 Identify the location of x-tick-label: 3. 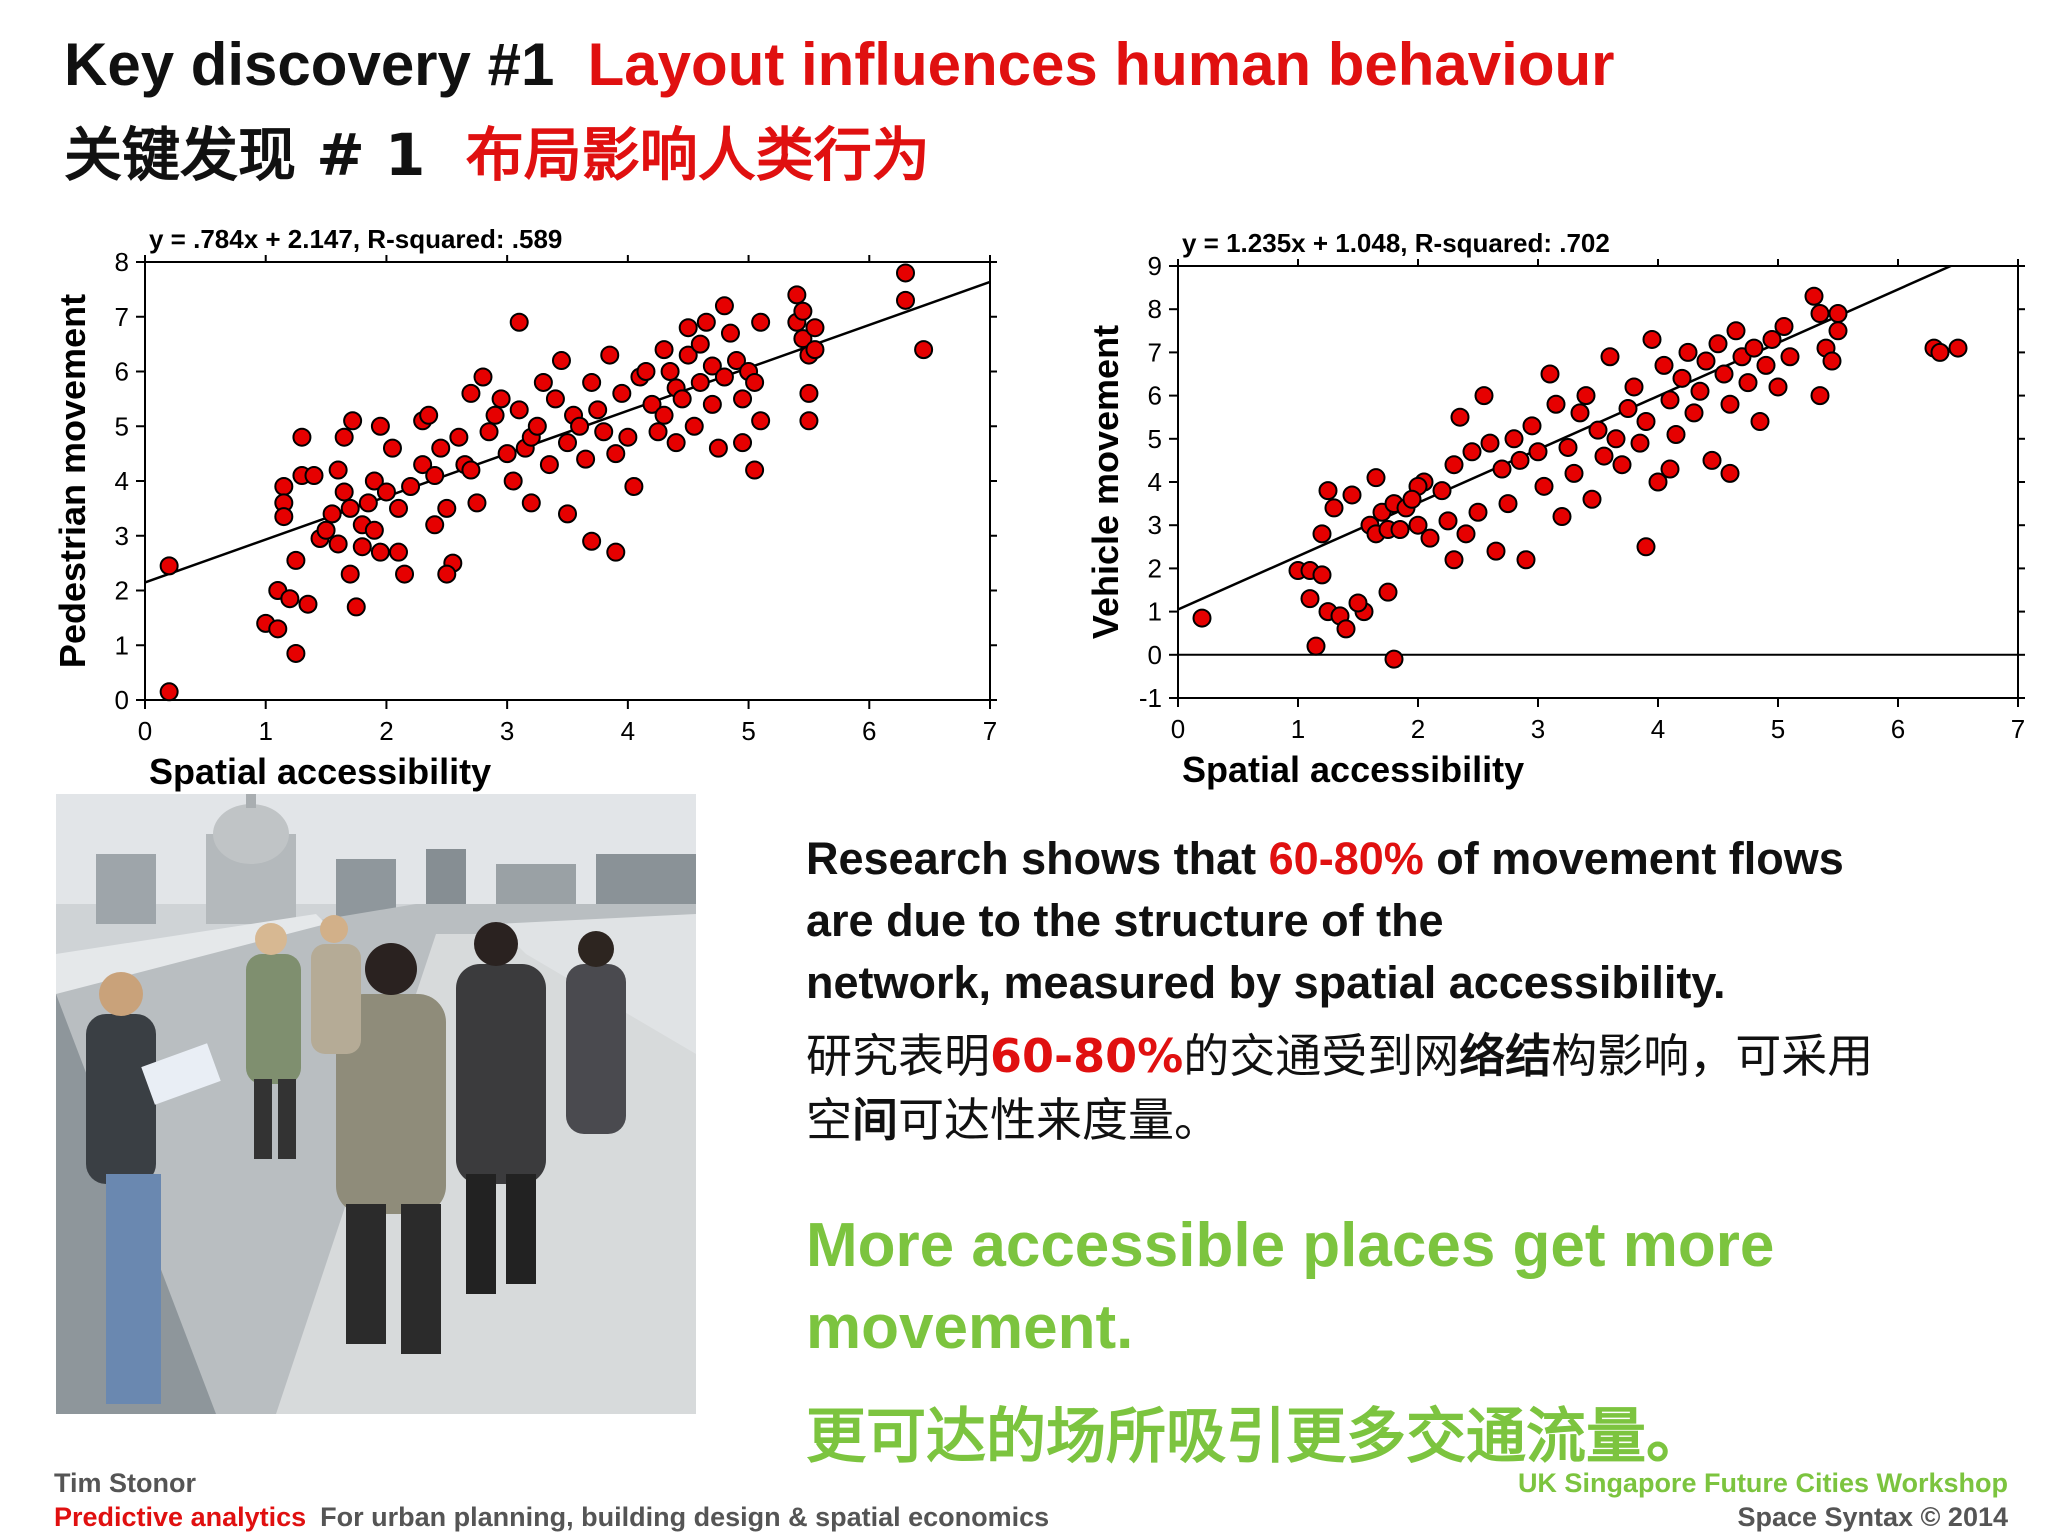
(507, 731).